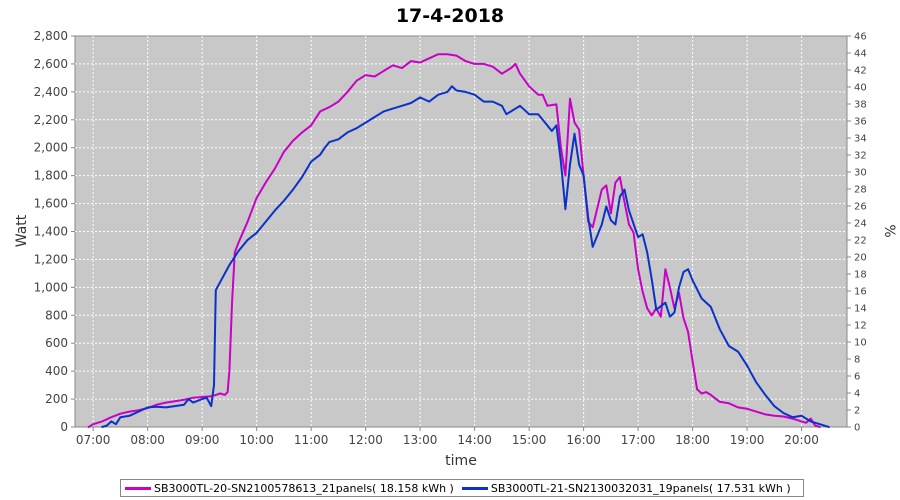 This screenshot has height=500, width=900. What do you see at coordinates (860, 37) in the screenshot?
I see `y2-tick-label: 46` at bounding box center [860, 37].